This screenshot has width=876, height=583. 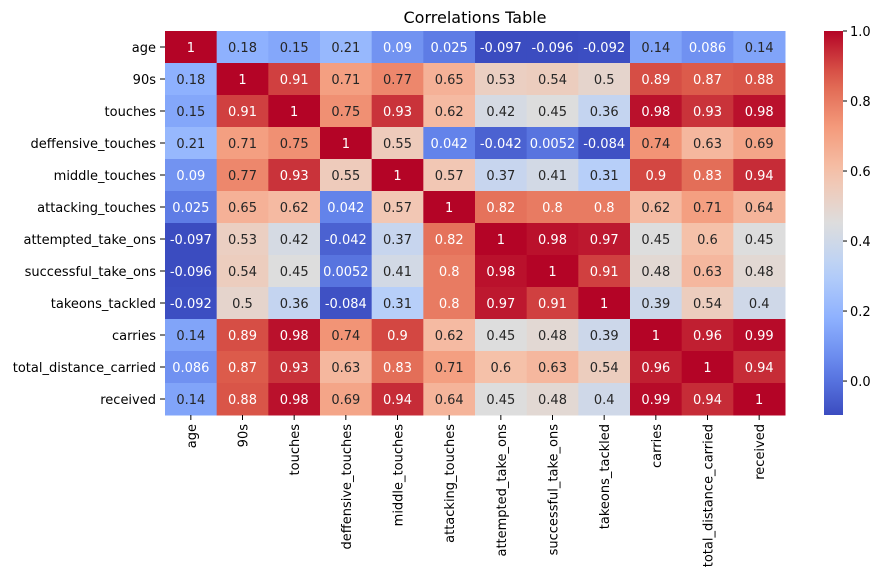 What do you see at coordinates (242, 112) in the screenshot?
I see `cell-annotation: 0.91` at bounding box center [242, 112].